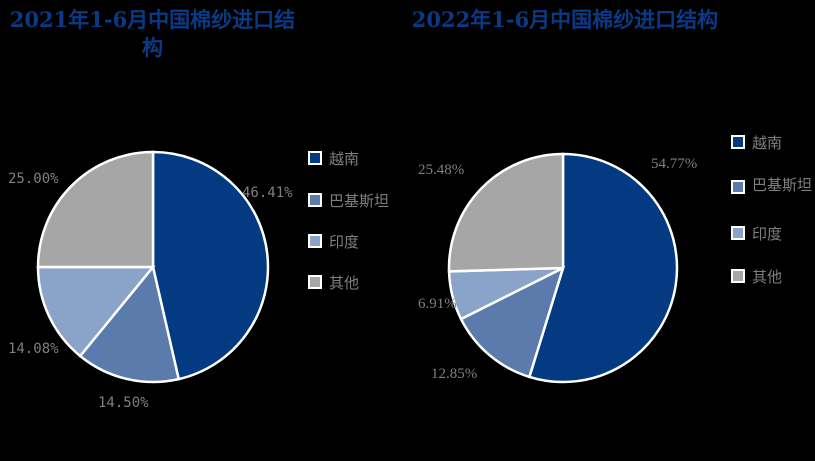  Describe the element at coordinates (33, 179) in the screenshot. I see `data-label-other-2021: 25.00%` at that location.